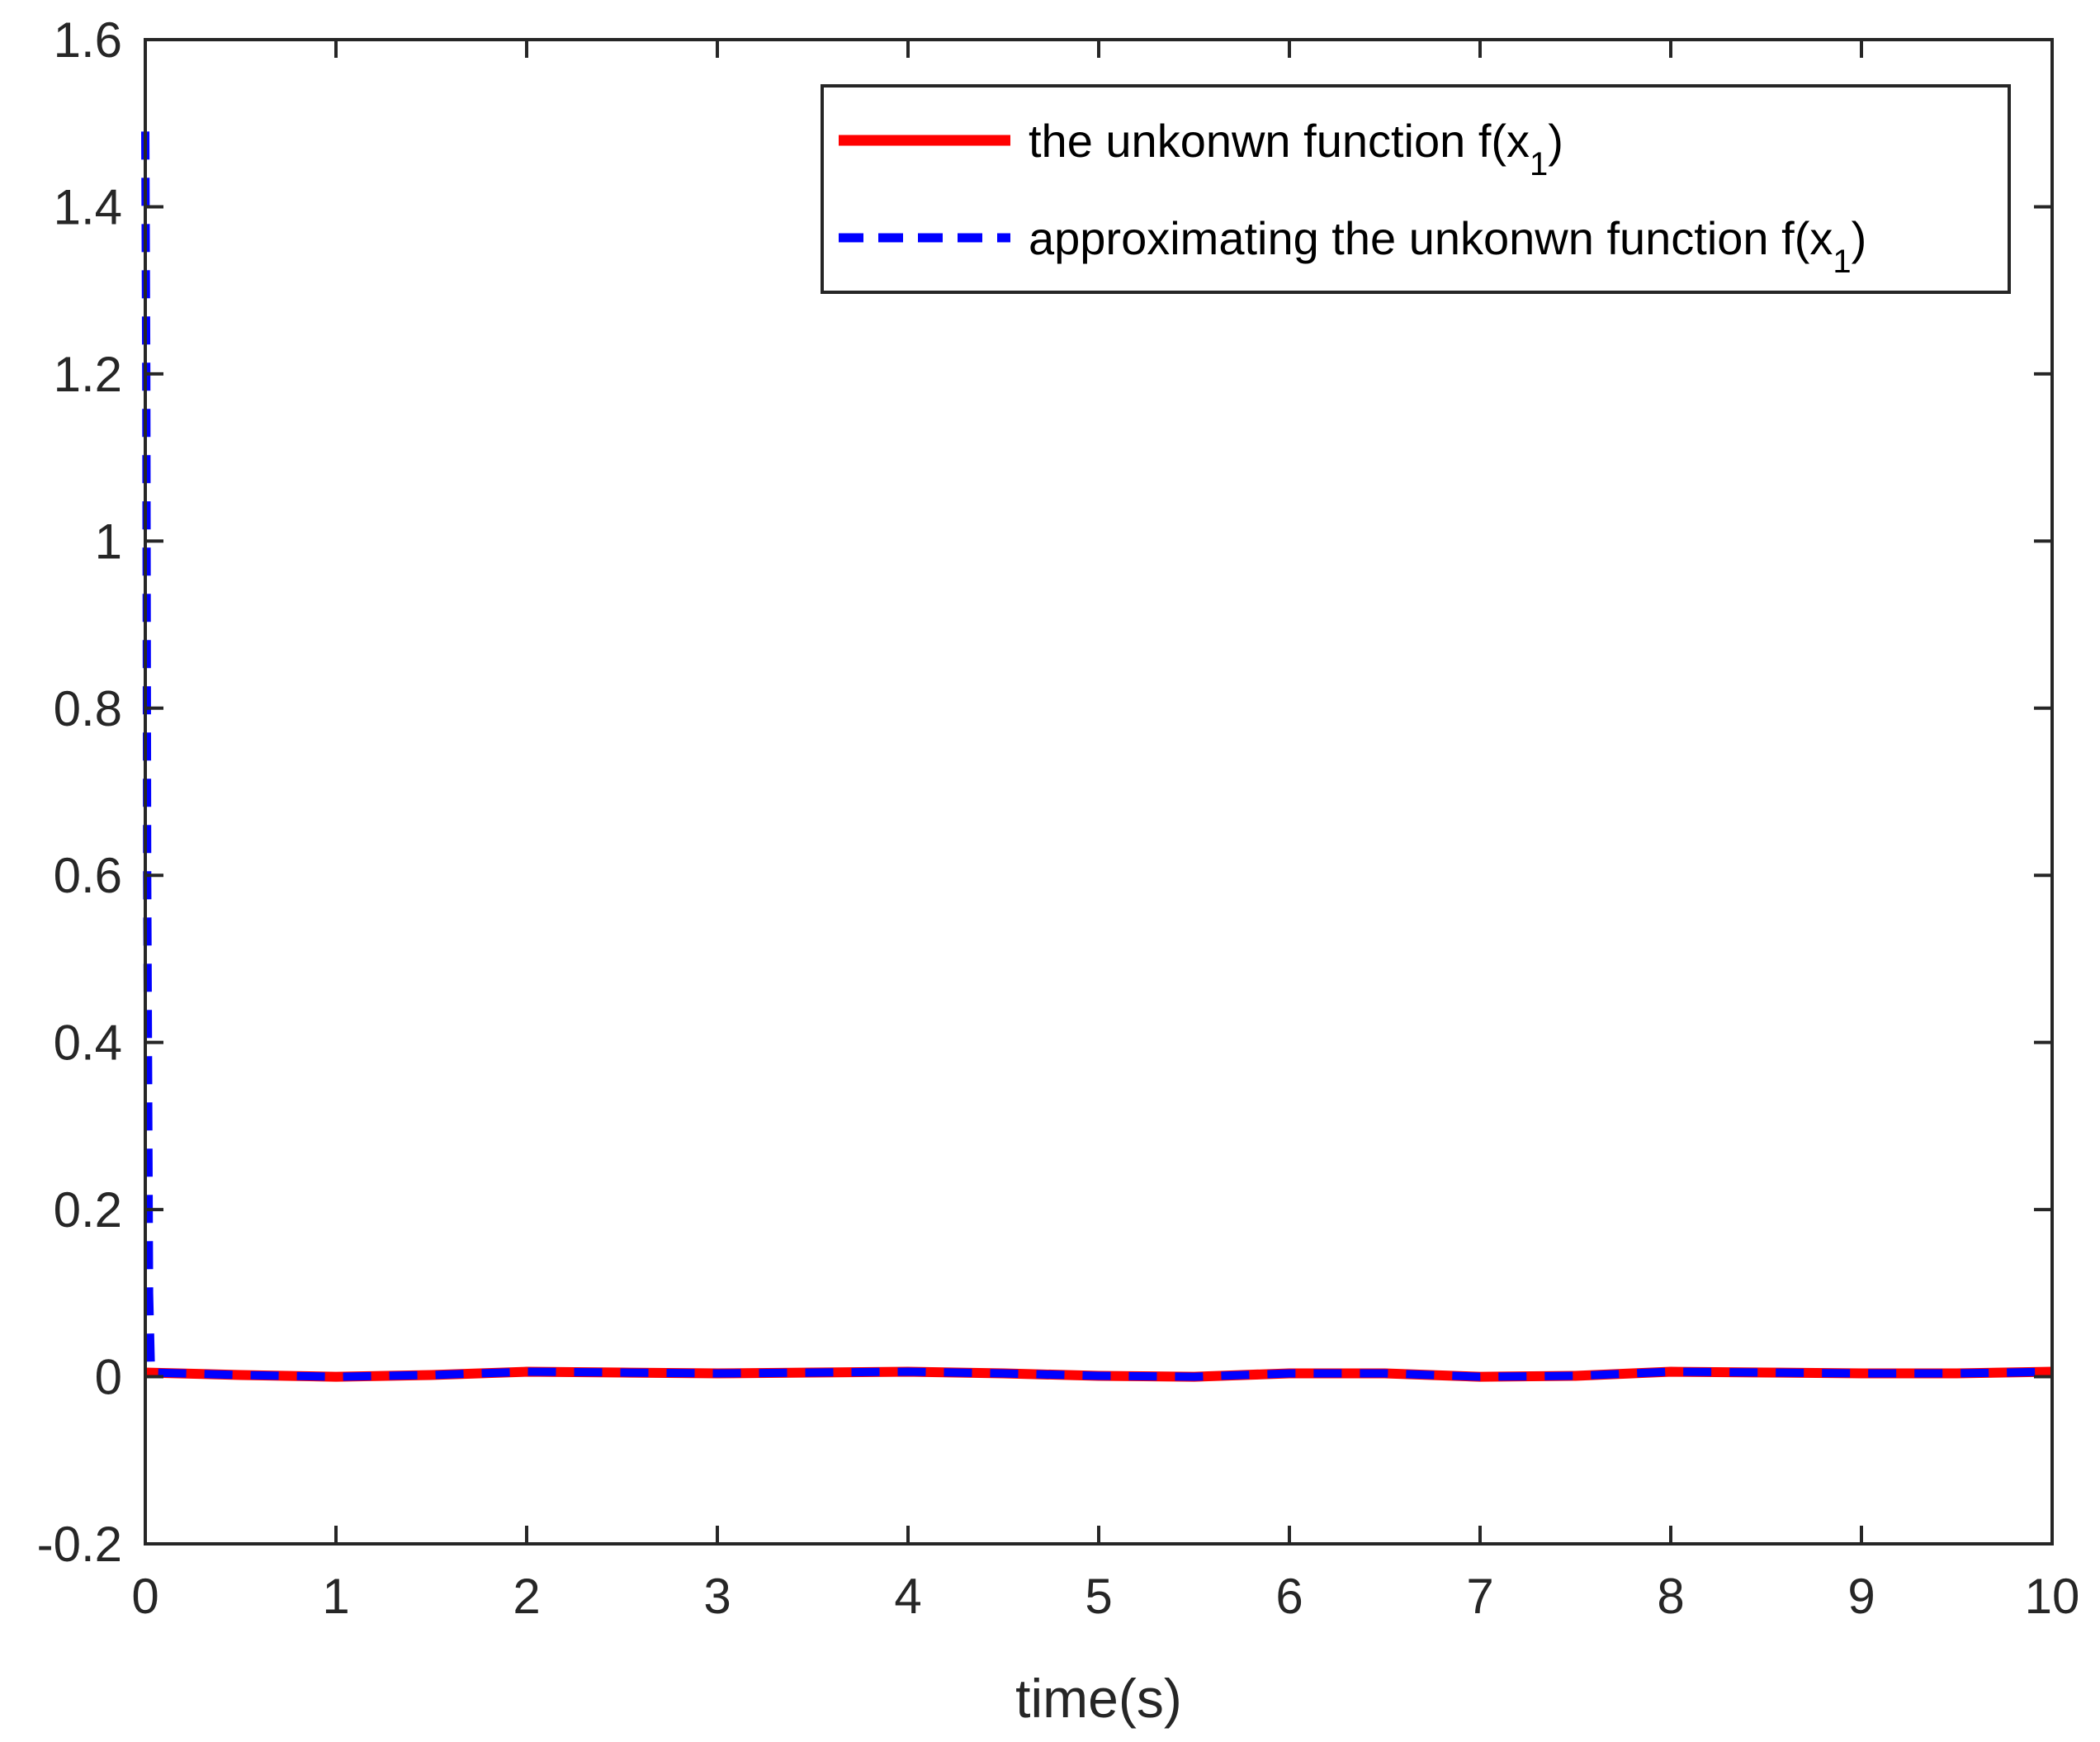 The image size is (2100, 1742). What do you see at coordinates (1098, 1698) in the screenshot?
I see `x-axis-label: time(s)` at bounding box center [1098, 1698].